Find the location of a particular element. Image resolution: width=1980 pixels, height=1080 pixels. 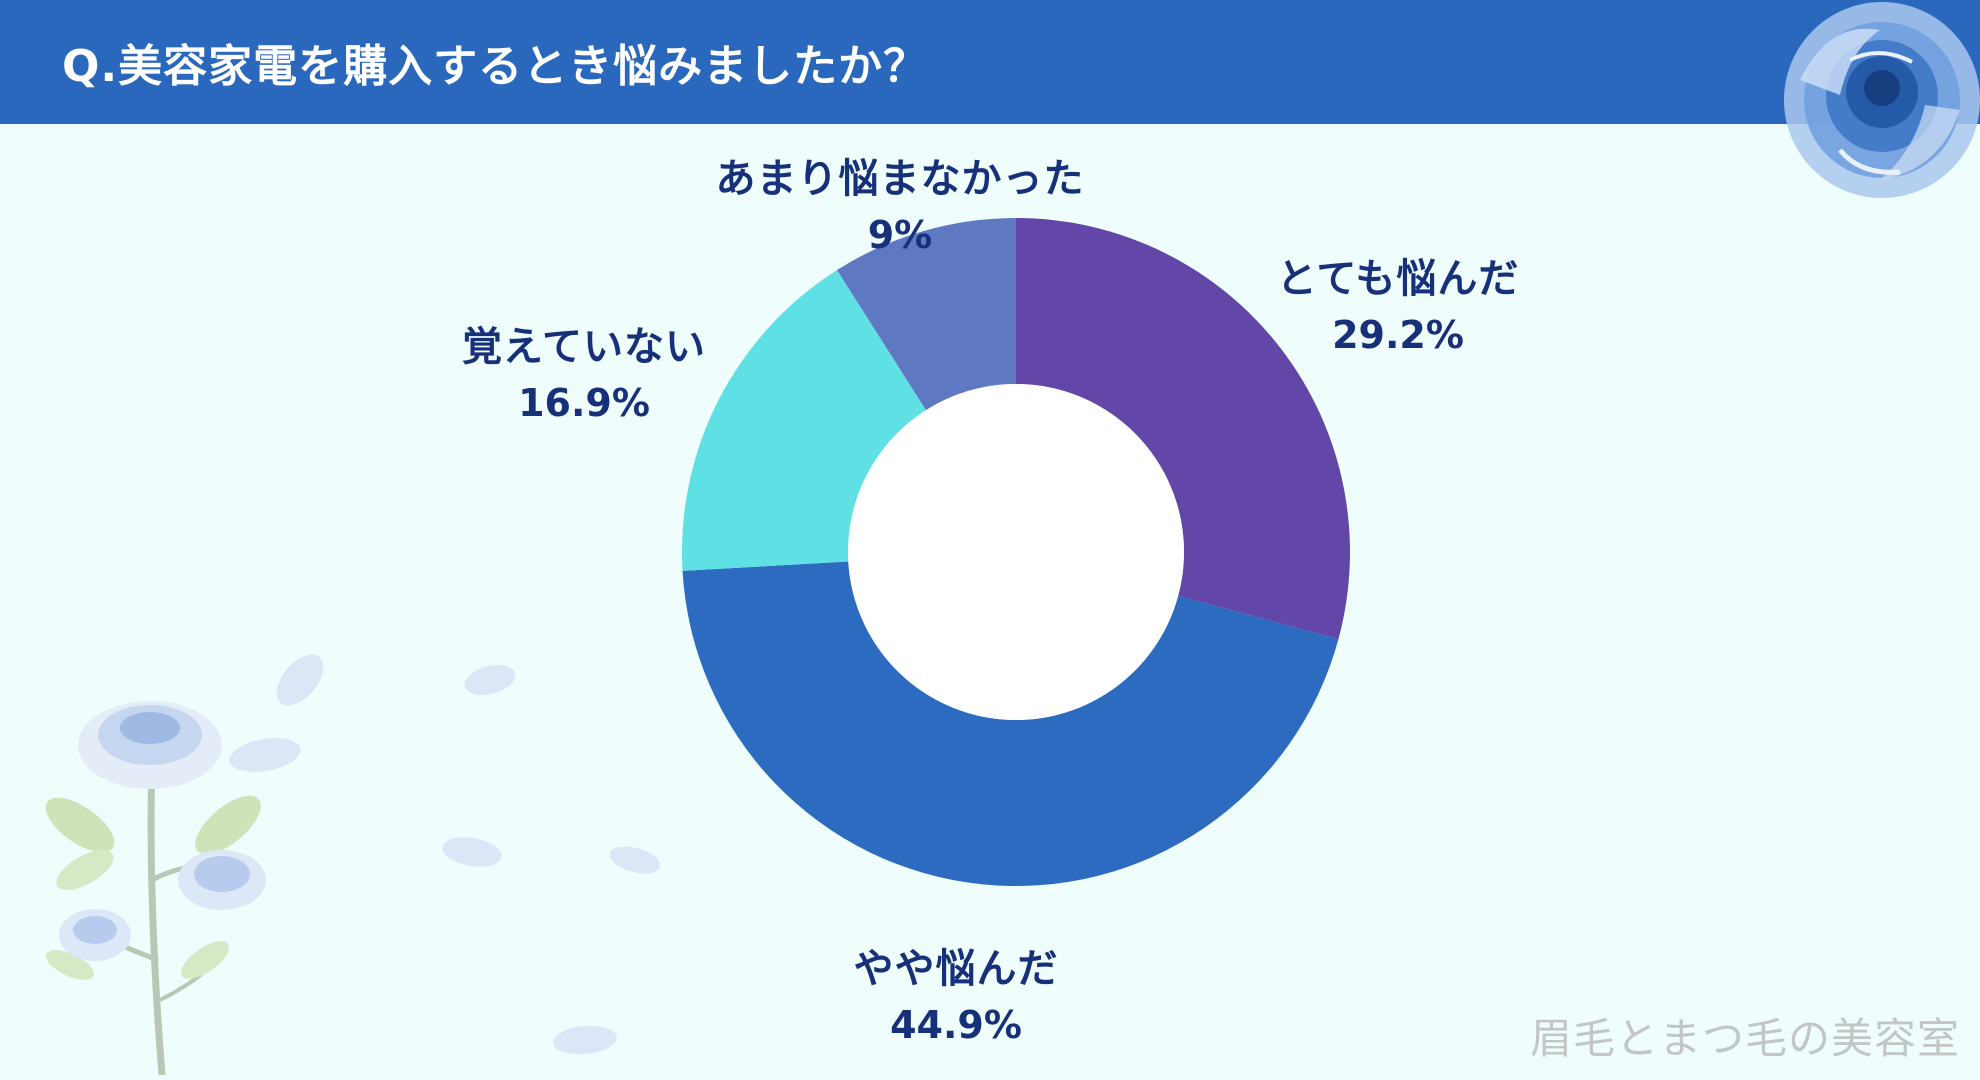

slice-label-name: やや悩んだ is located at coordinates (956, 969).